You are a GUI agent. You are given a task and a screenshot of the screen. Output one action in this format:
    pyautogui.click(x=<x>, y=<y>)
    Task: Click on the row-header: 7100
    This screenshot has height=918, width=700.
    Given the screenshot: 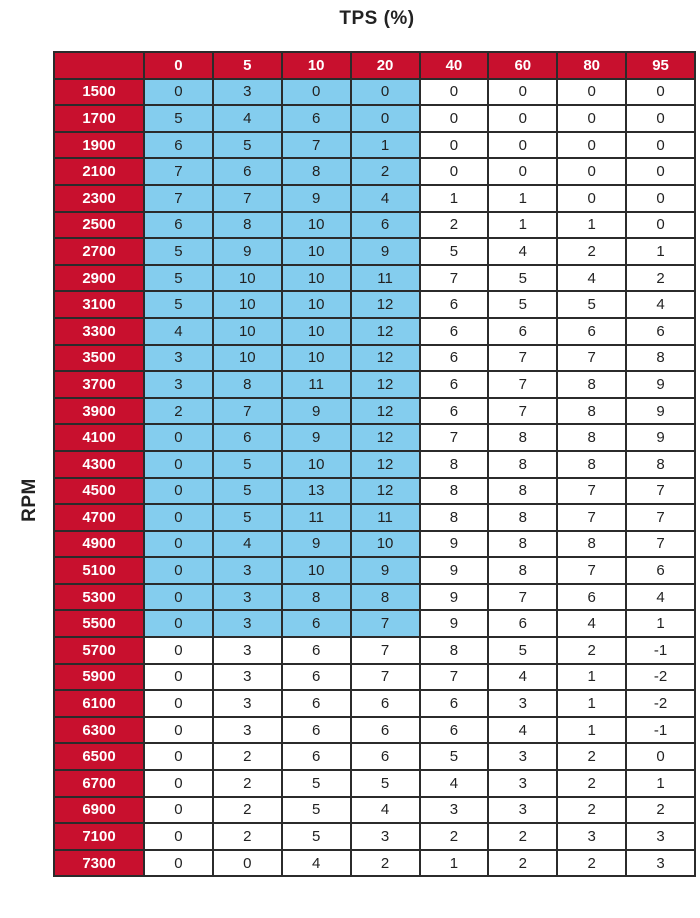 What is the action you would take?
    pyautogui.click(x=99, y=836)
    